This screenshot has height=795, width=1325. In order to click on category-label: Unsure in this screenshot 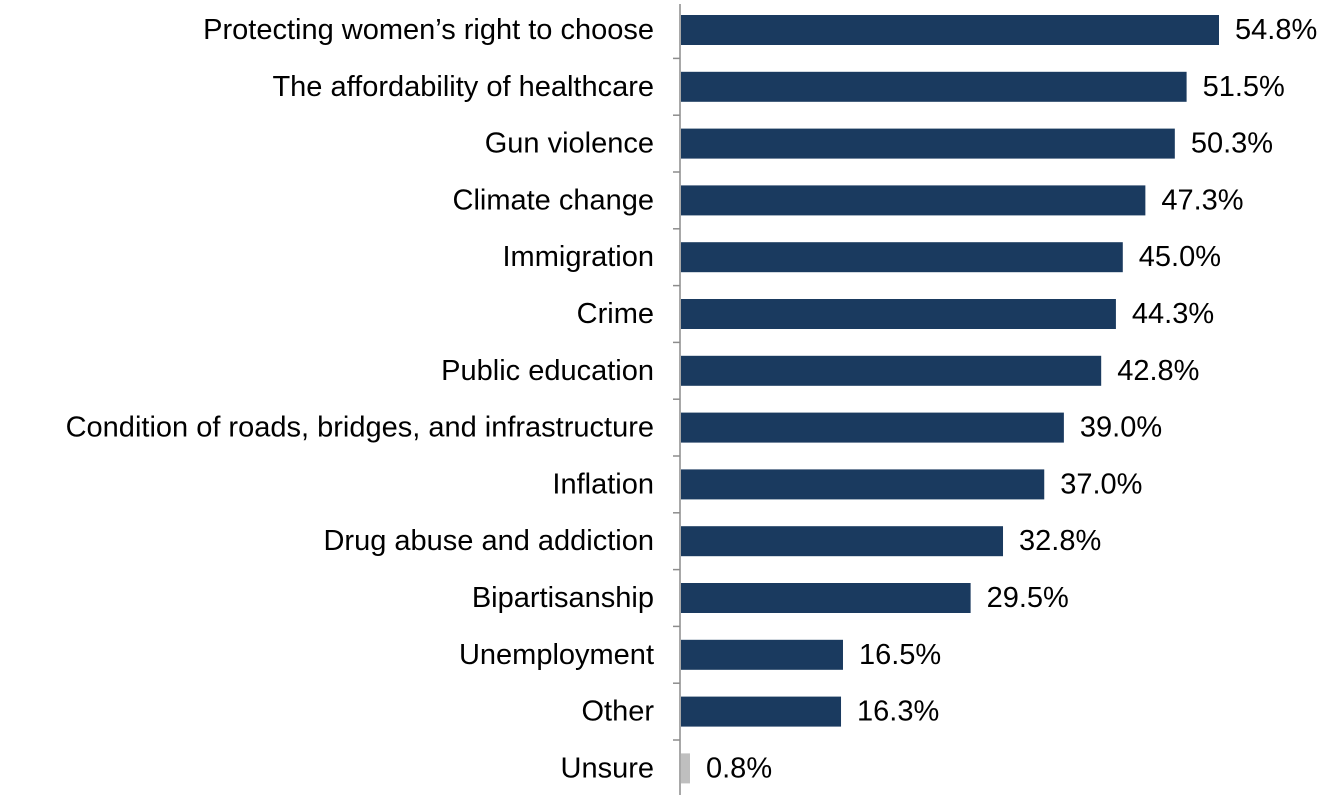, I will do `click(608, 768)`.